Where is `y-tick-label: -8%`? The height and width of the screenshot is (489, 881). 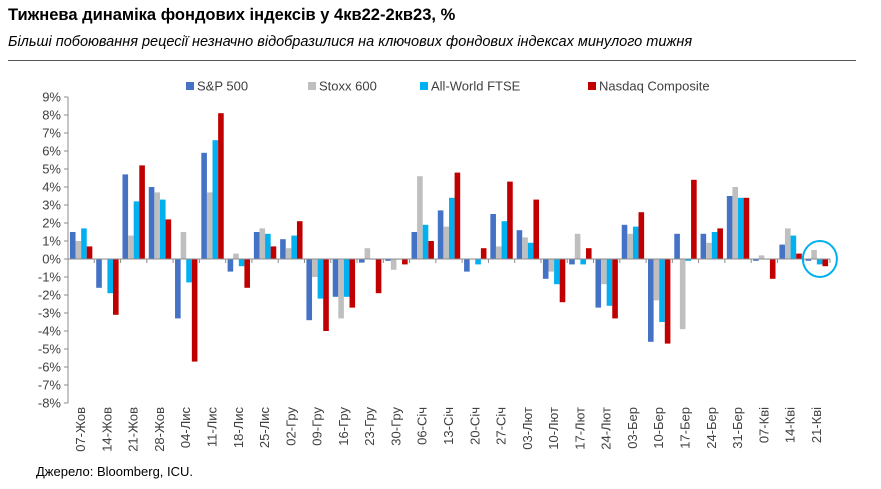
y-tick-label: -8% is located at coordinates (50, 403).